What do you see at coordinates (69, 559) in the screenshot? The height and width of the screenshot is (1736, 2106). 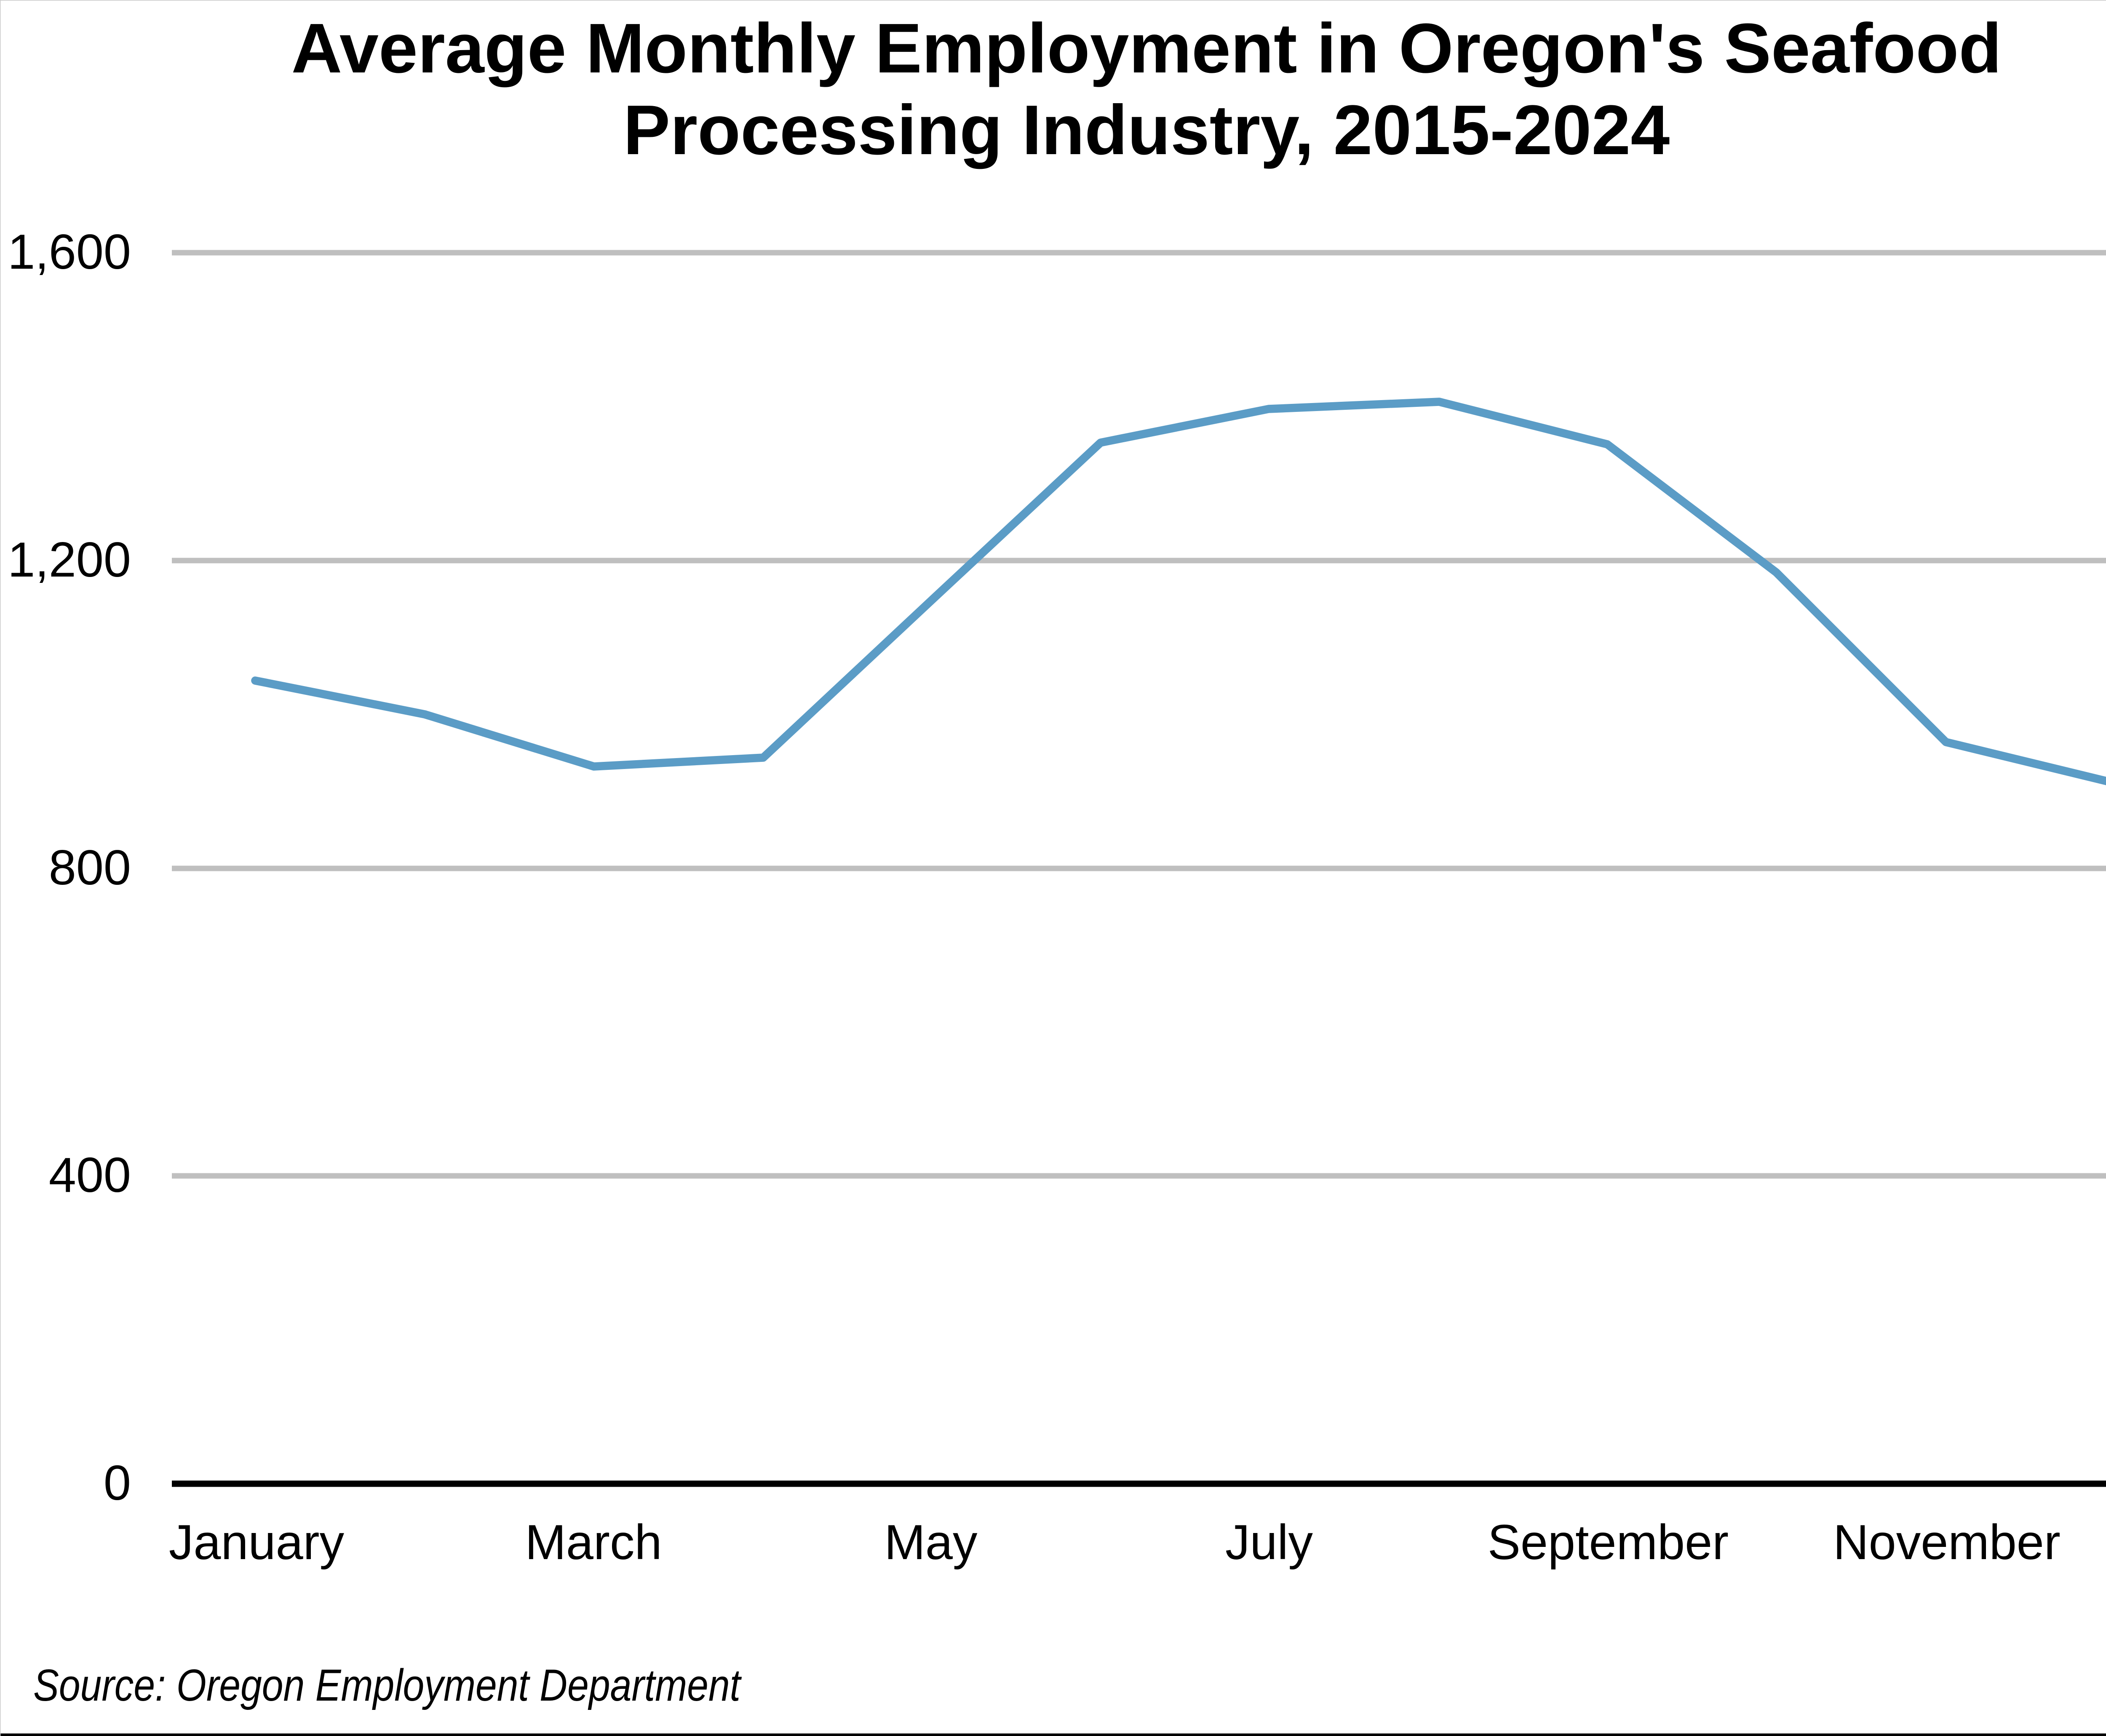 I see `svg-text: 1,200` at bounding box center [69, 559].